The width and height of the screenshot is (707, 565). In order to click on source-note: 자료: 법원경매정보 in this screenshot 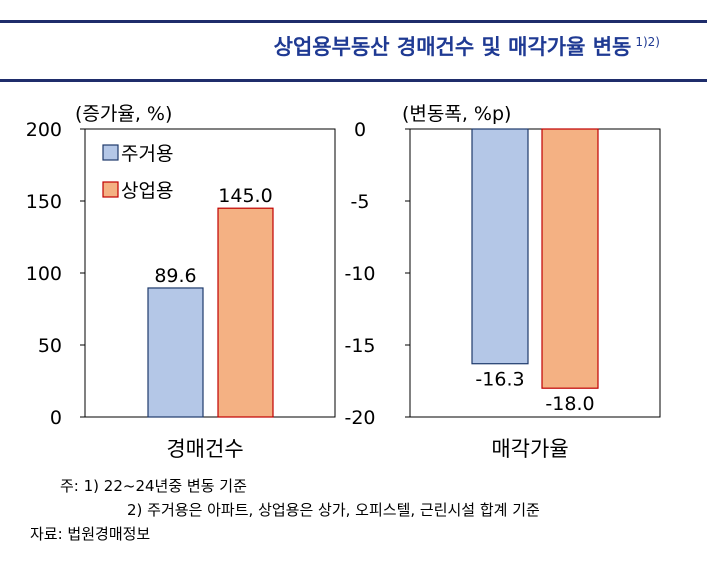, I will do `click(90, 534)`.